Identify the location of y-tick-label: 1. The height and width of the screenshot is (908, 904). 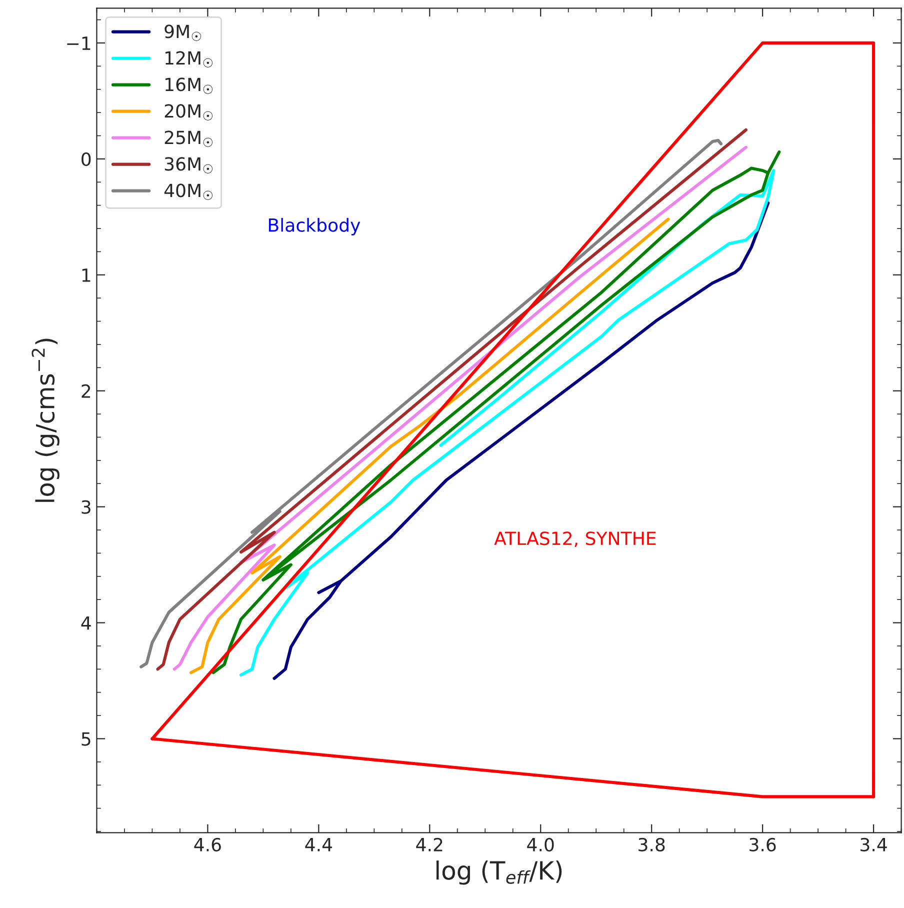
(86, 275).